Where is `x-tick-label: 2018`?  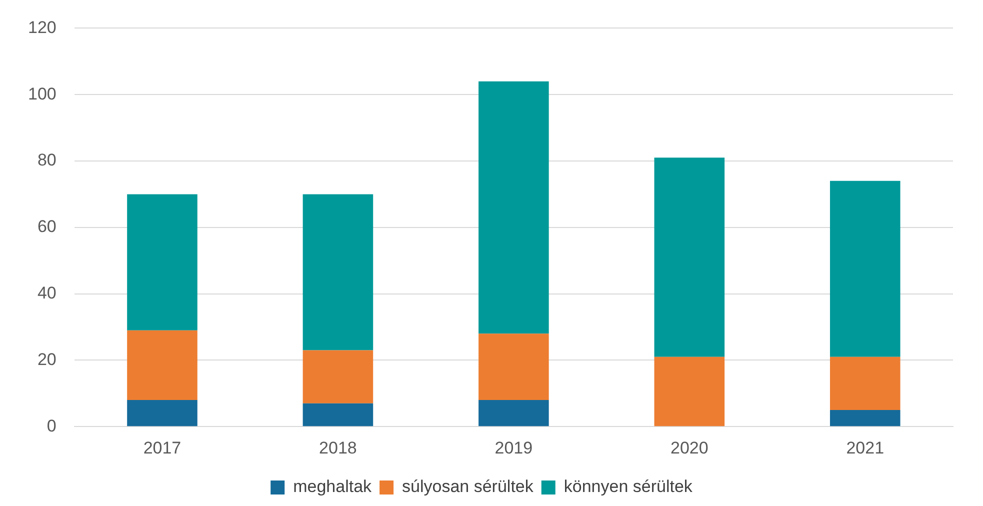 x-tick-label: 2018 is located at coordinates (338, 448).